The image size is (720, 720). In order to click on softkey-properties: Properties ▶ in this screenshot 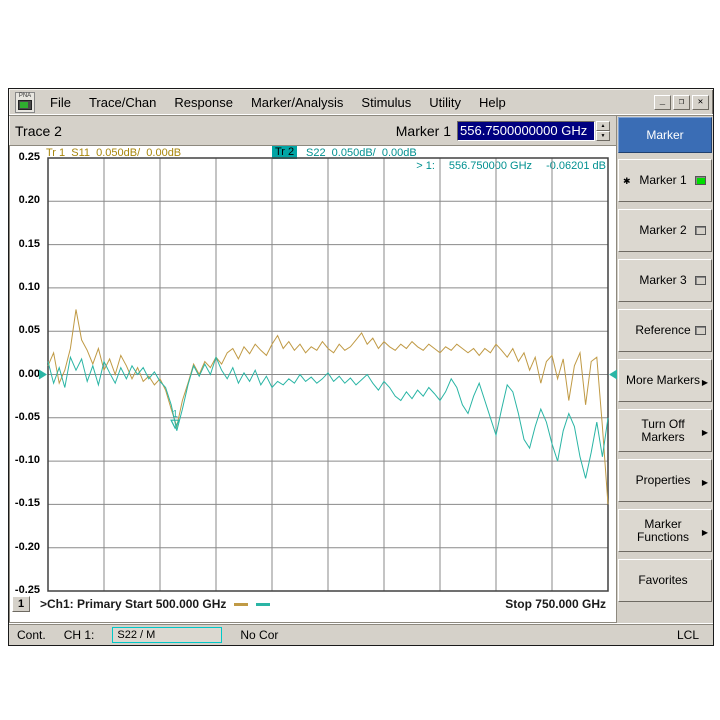, I will do `click(665, 480)`.